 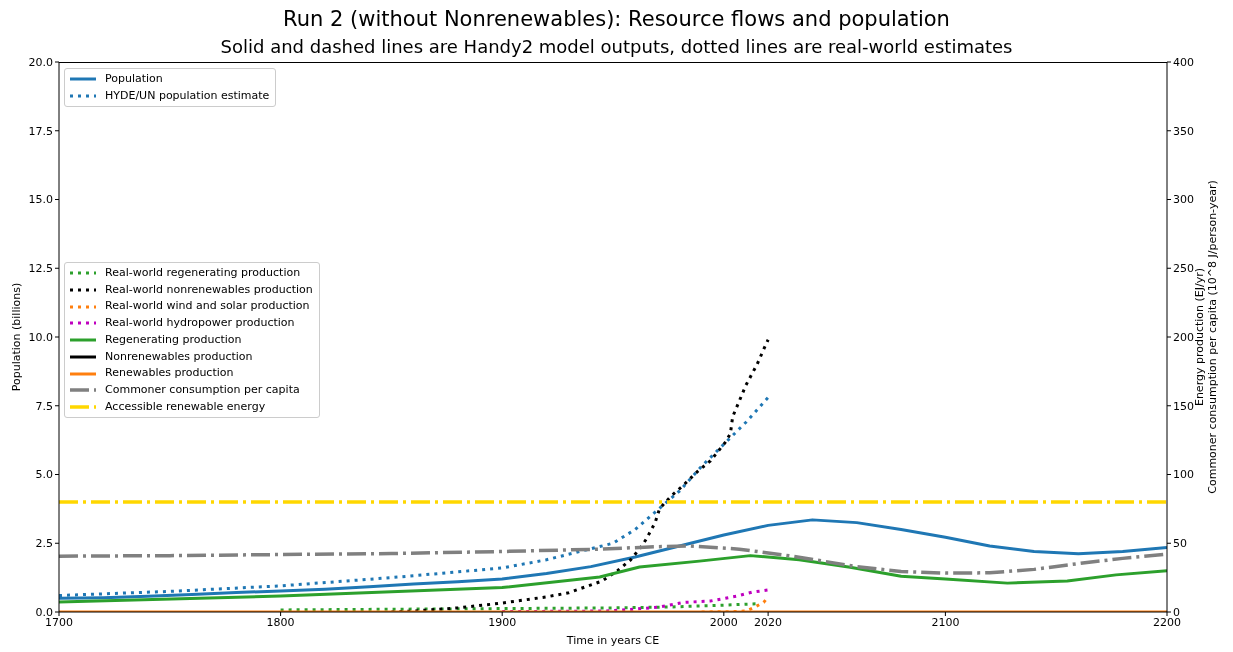 I want to click on chart-subtitle: Solid and dashed lines are Handy2 model outputs, dotted lines are real-world estimates, so click(x=616, y=46).